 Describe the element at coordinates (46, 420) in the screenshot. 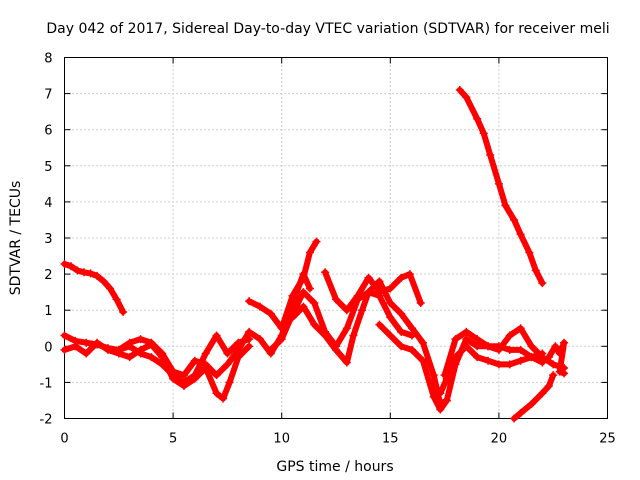

I see `y-tick-label: -2` at that location.